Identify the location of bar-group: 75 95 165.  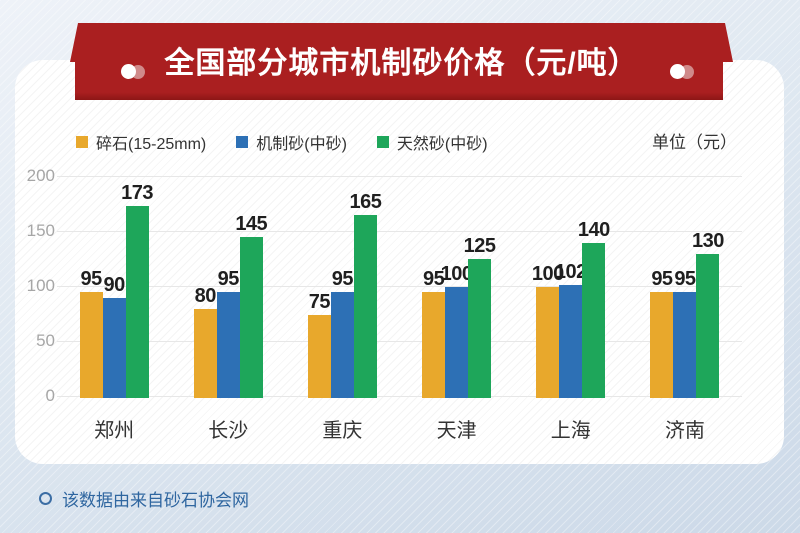
(342, 287).